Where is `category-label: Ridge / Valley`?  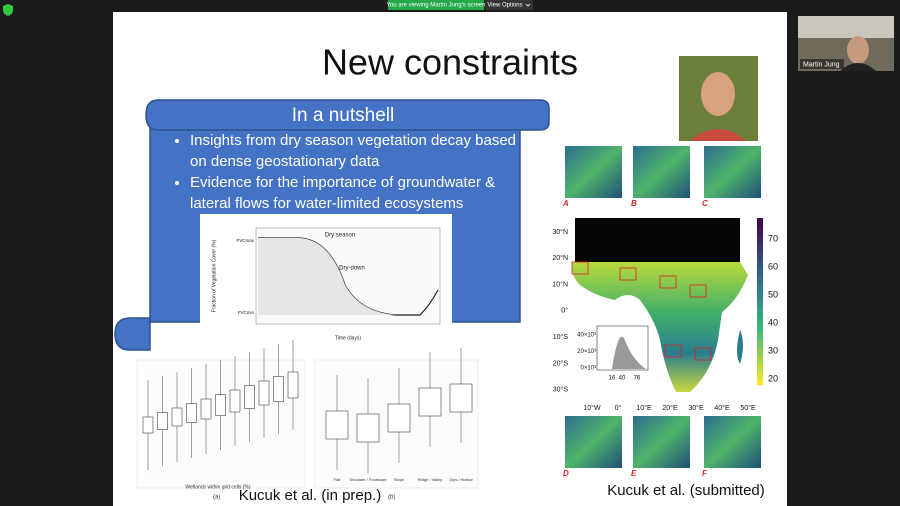
category-label: Ridge / Valley is located at coordinates (430, 479).